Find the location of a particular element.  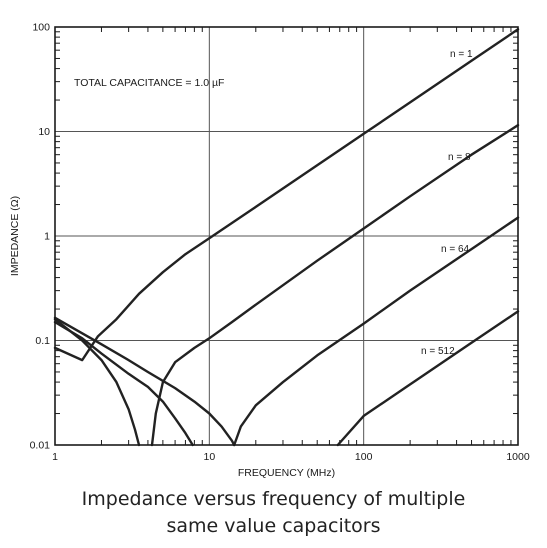

series-label-4: n = 512 is located at coordinates (438, 351).